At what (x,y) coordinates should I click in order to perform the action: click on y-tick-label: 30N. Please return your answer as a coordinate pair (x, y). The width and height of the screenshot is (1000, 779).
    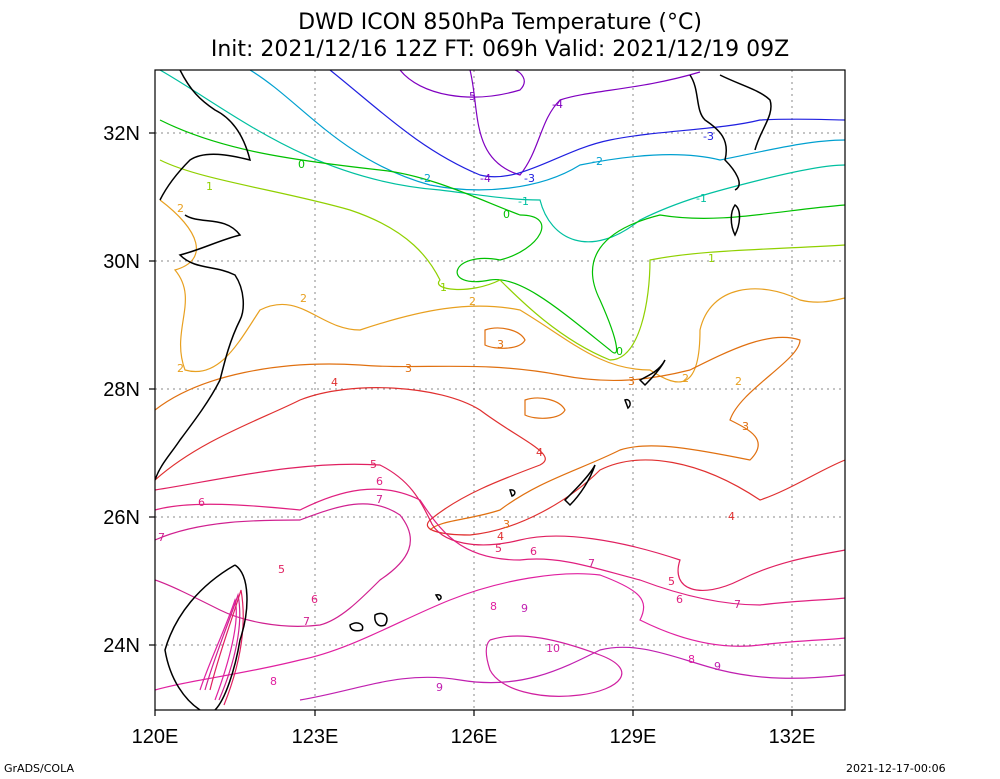
    Looking at the image, I should click on (121, 262).